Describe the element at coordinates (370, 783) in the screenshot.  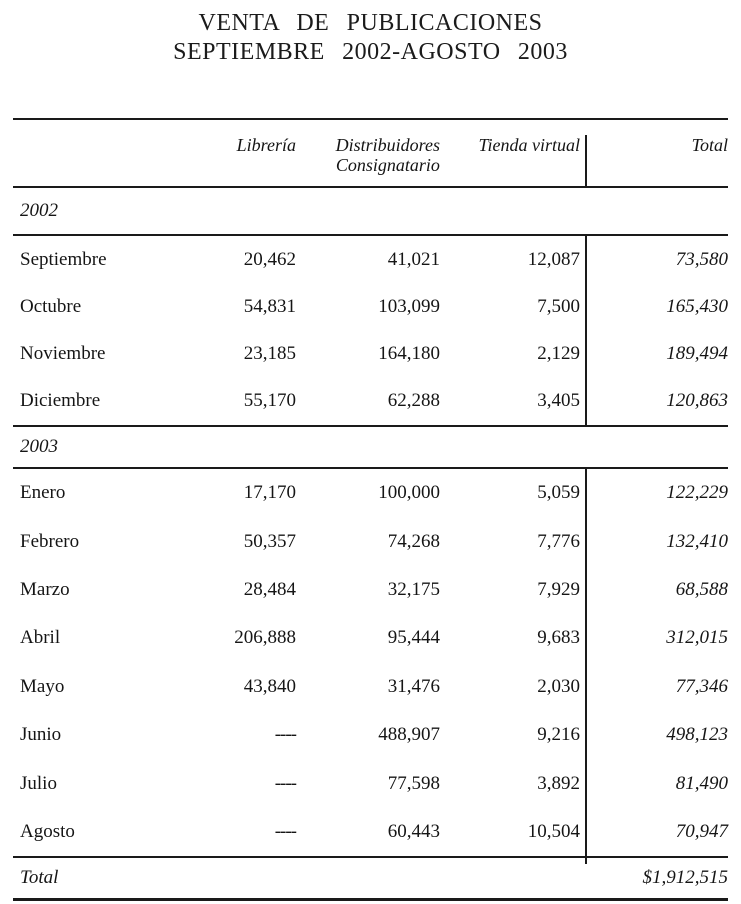
I see `table-row: Julio ---- 77,598 3,892 81,490` at that location.